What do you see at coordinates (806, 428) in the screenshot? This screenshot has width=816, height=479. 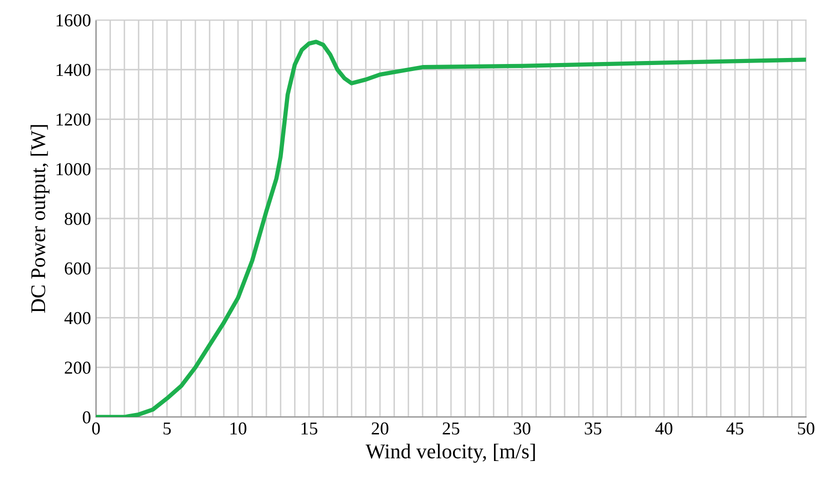 I see `x-tick-label: 50` at bounding box center [806, 428].